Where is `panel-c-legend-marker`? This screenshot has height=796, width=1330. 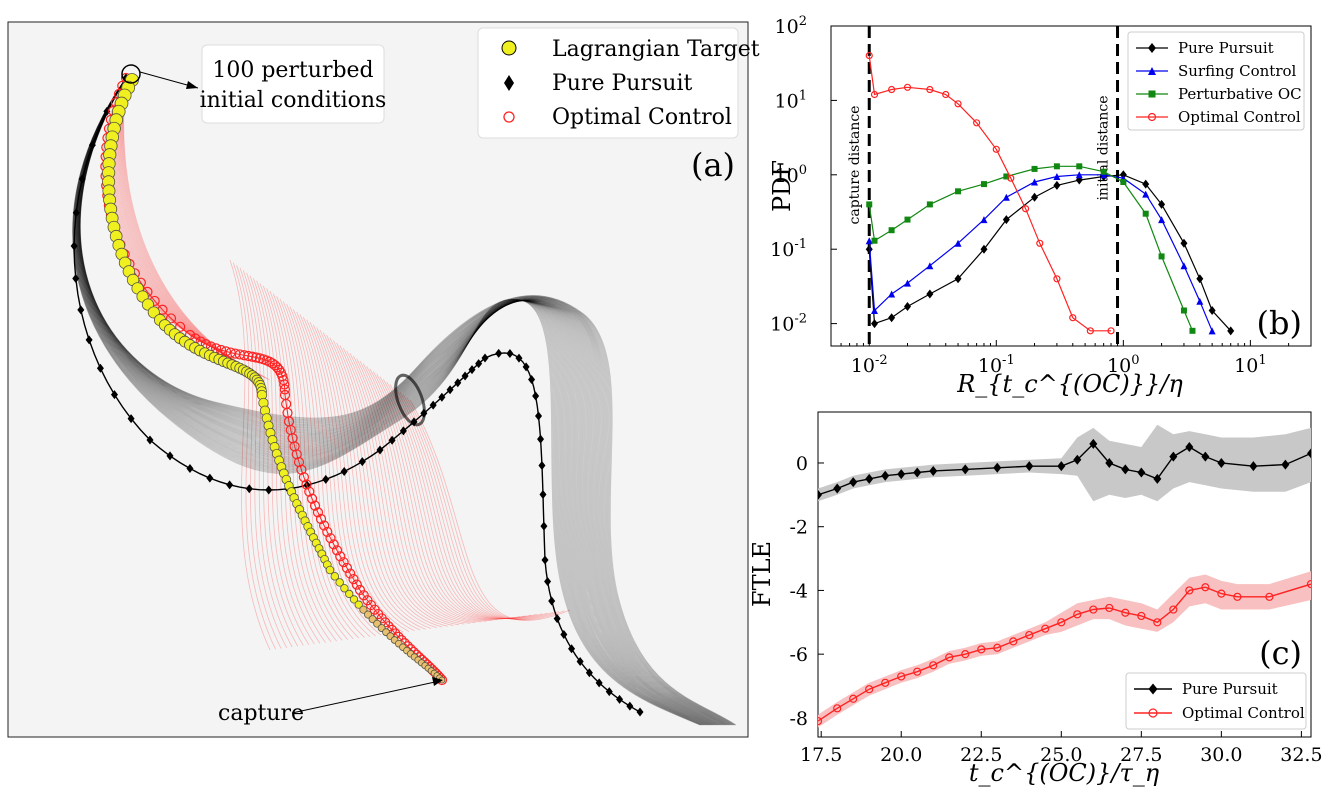
panel-c-legend-marker is located at coordinates (1153, 713).